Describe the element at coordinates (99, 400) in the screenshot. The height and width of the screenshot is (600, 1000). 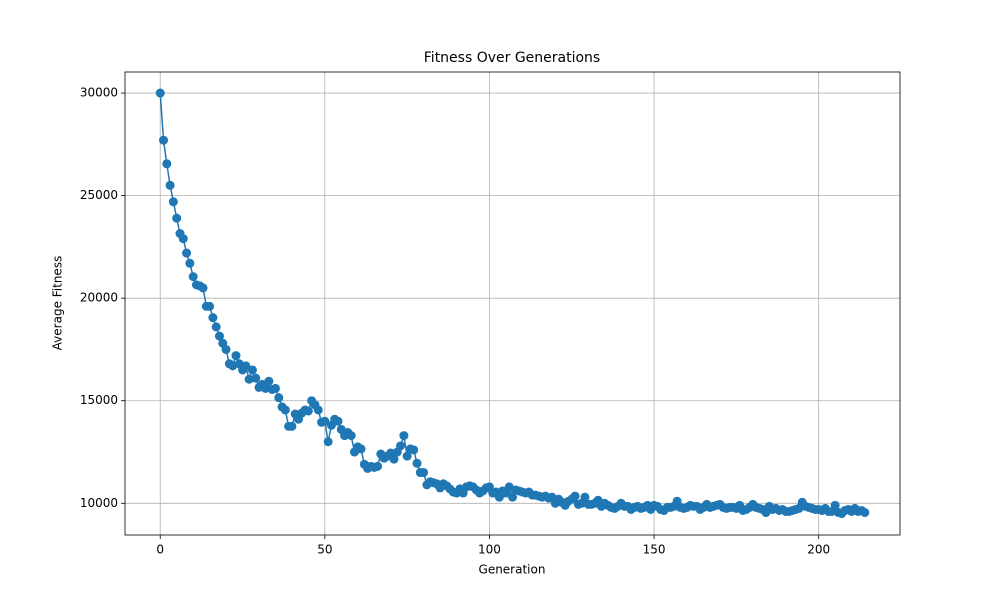
I see `y-tick-label: 15000` at that location.